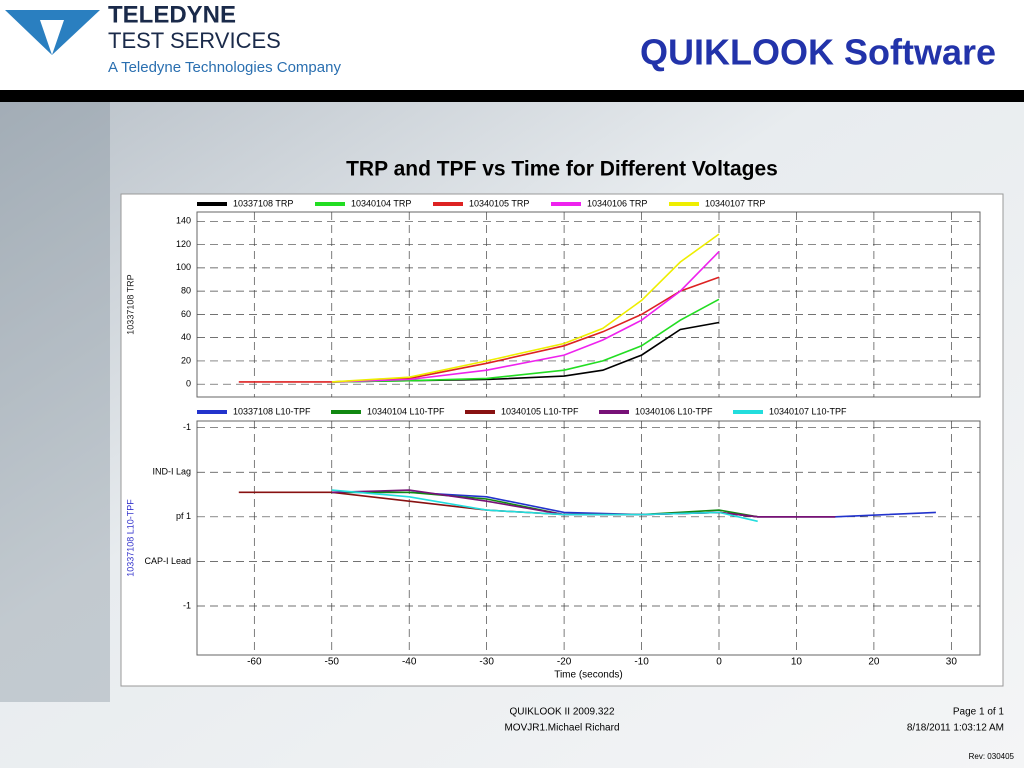 The height and width of the screenshot is (773, 1024). What do you see at coordinates (188, 384) in the screenshot?
I see `y-tick-label: 0` at bounding box center [188, 384].